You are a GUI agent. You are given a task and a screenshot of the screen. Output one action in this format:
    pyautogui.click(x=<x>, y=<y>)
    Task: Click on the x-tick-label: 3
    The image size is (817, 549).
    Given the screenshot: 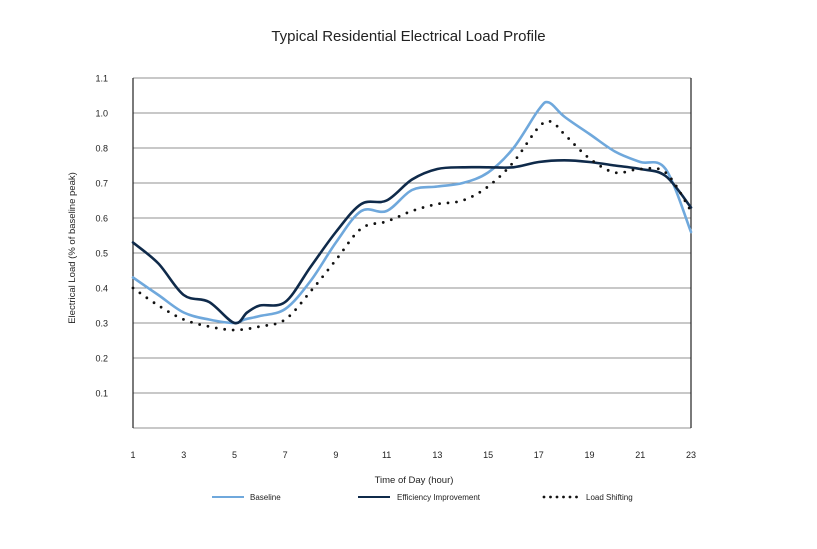 What is the action you would take?
    pyautogui.click(x=183, y=455)
    